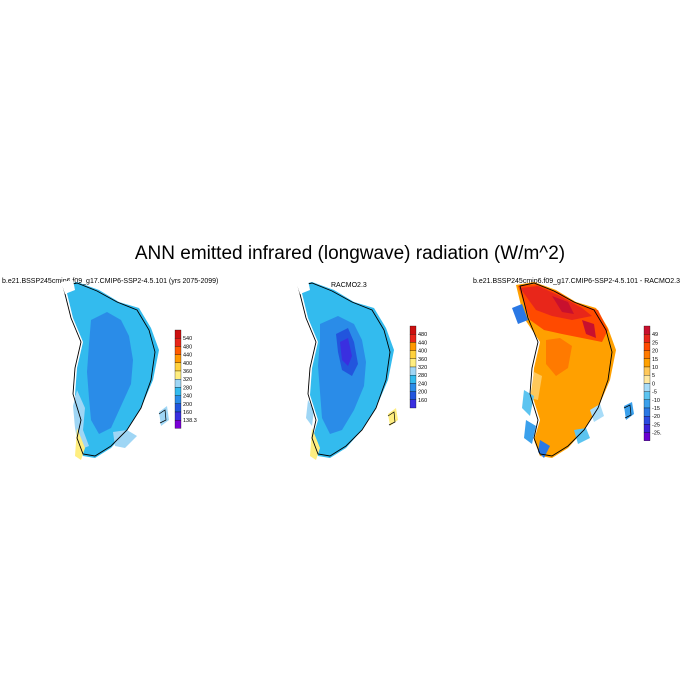  I want to click on colorbar-label: 5, so click(653, 376).